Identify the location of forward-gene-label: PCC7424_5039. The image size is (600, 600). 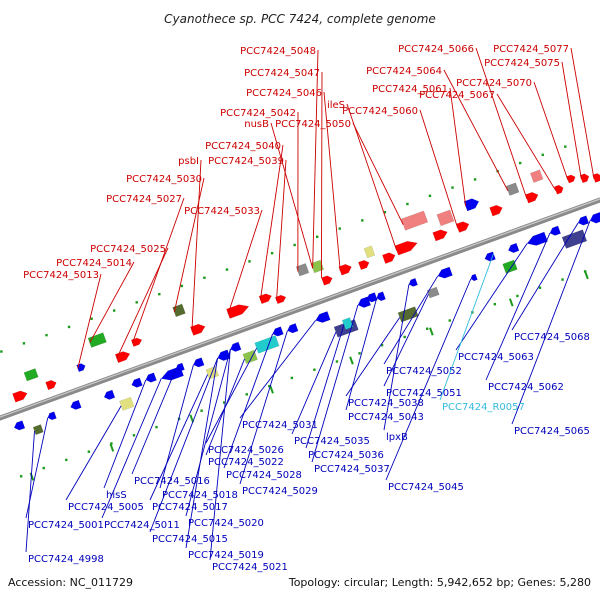
(246, 161).